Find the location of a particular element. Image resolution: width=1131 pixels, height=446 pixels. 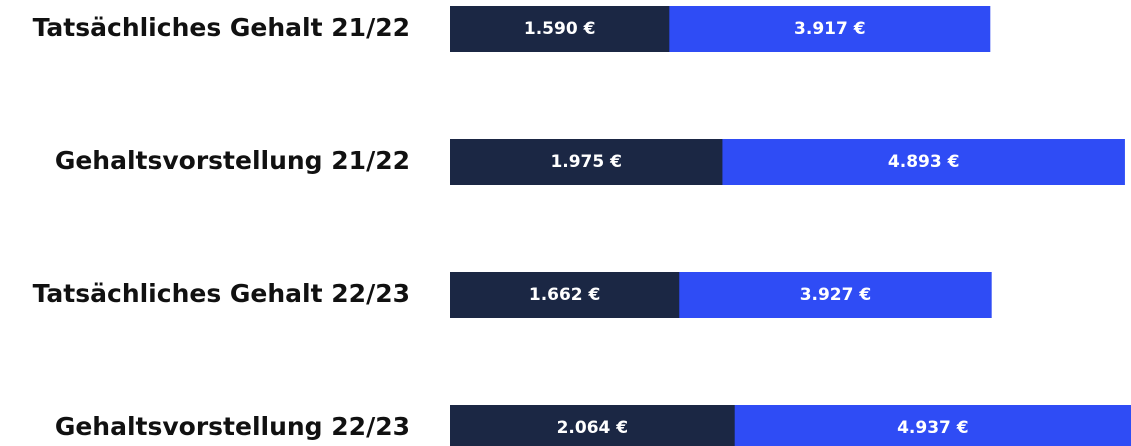

category-label: Tatsächliches Gehalt 22/23 is located at coordinates (221, 293).